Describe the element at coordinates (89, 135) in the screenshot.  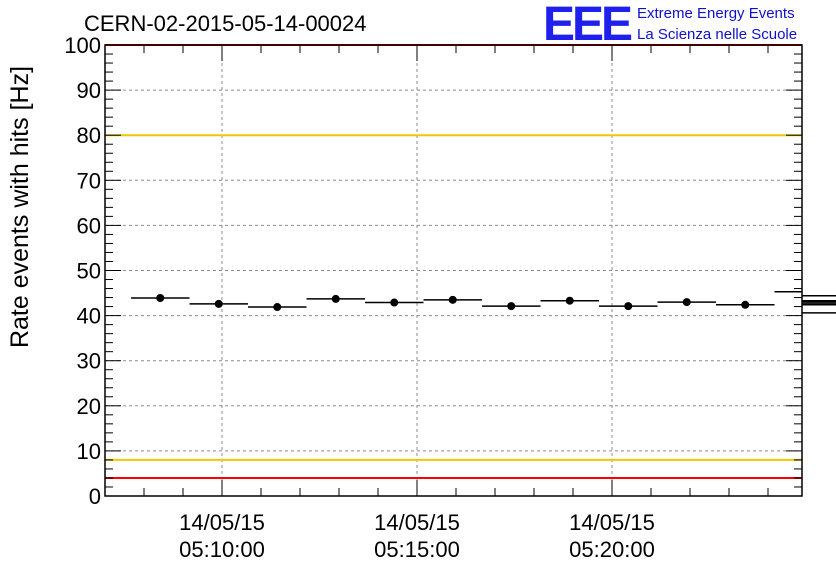
I see `y-tick-label: 80` at that location.